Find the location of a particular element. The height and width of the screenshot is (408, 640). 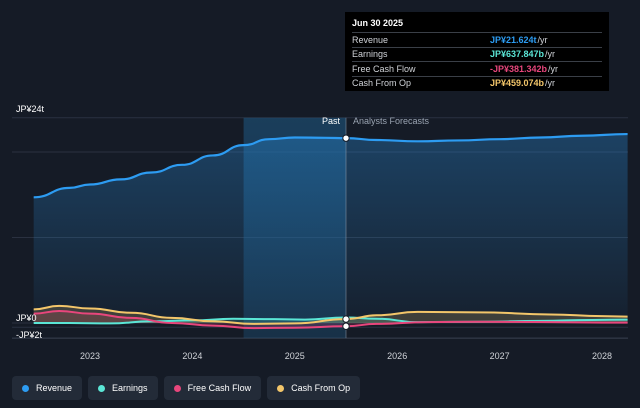

x-tick-label: 2026 is located at coordinates (397, 356).